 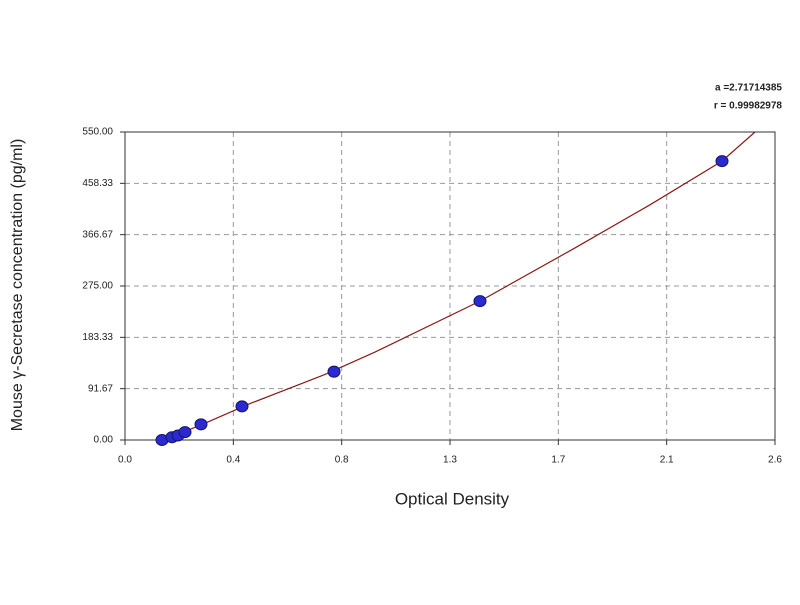 I want to click on y-tick-label: 366.67, so click(x=97, y=234).